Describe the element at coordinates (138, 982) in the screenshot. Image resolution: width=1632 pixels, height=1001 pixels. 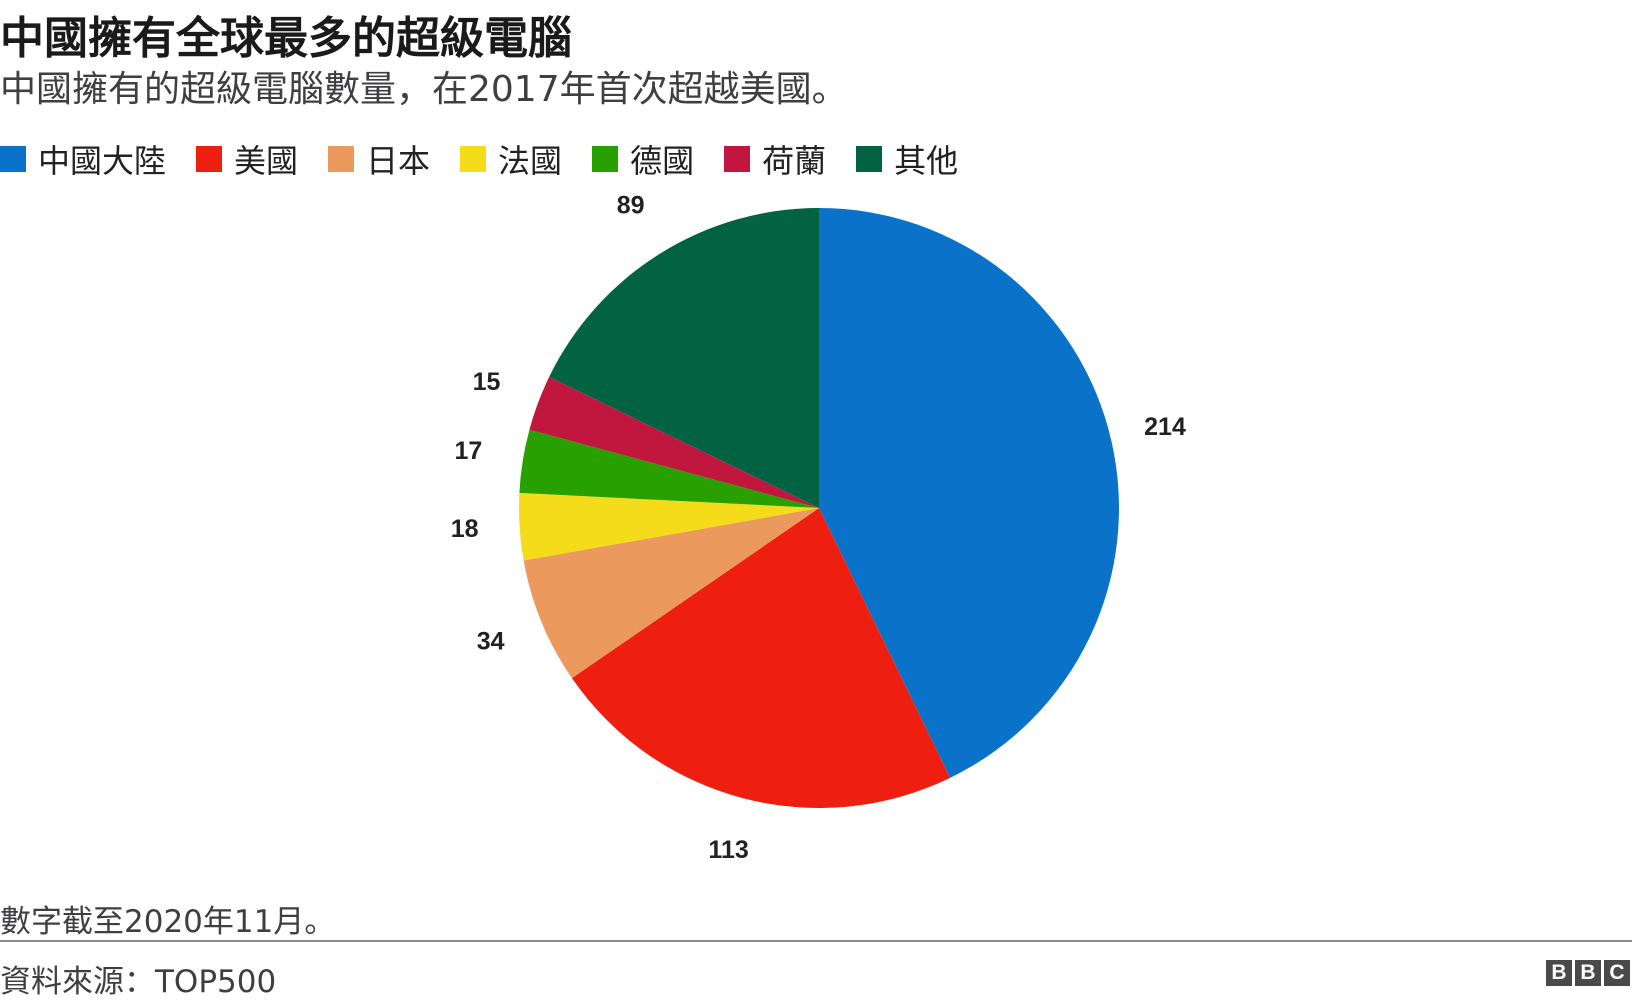
I see `source-credit: 資料來源：TOP500` at that location.